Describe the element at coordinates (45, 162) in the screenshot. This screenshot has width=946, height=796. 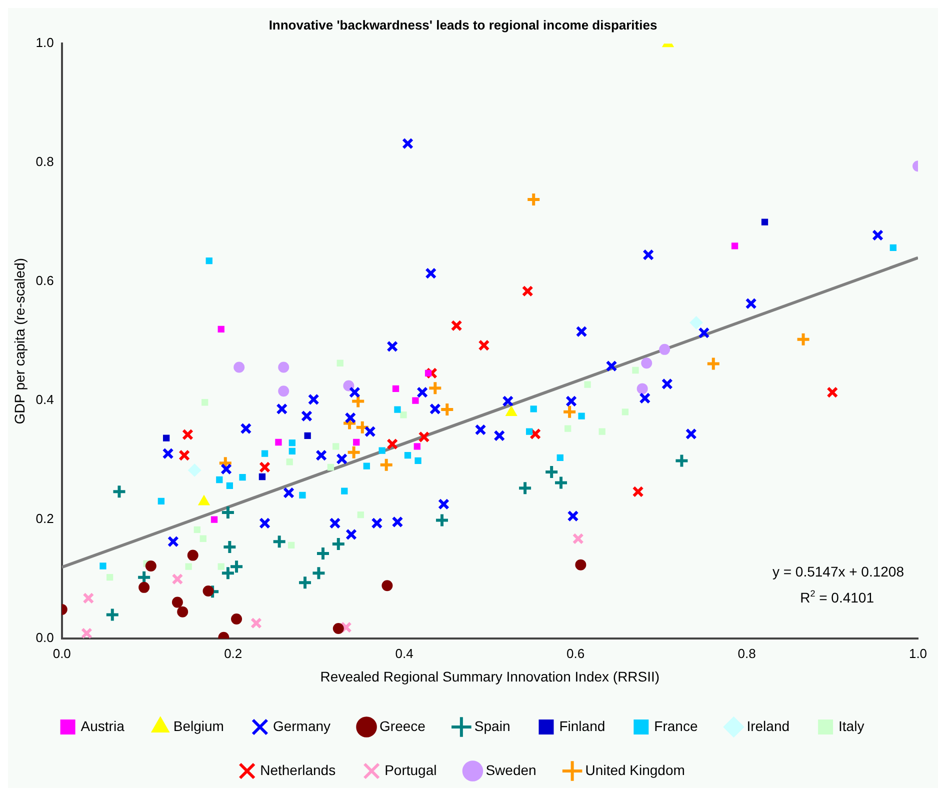
I see `y-tick-label: 0.8` at that location.